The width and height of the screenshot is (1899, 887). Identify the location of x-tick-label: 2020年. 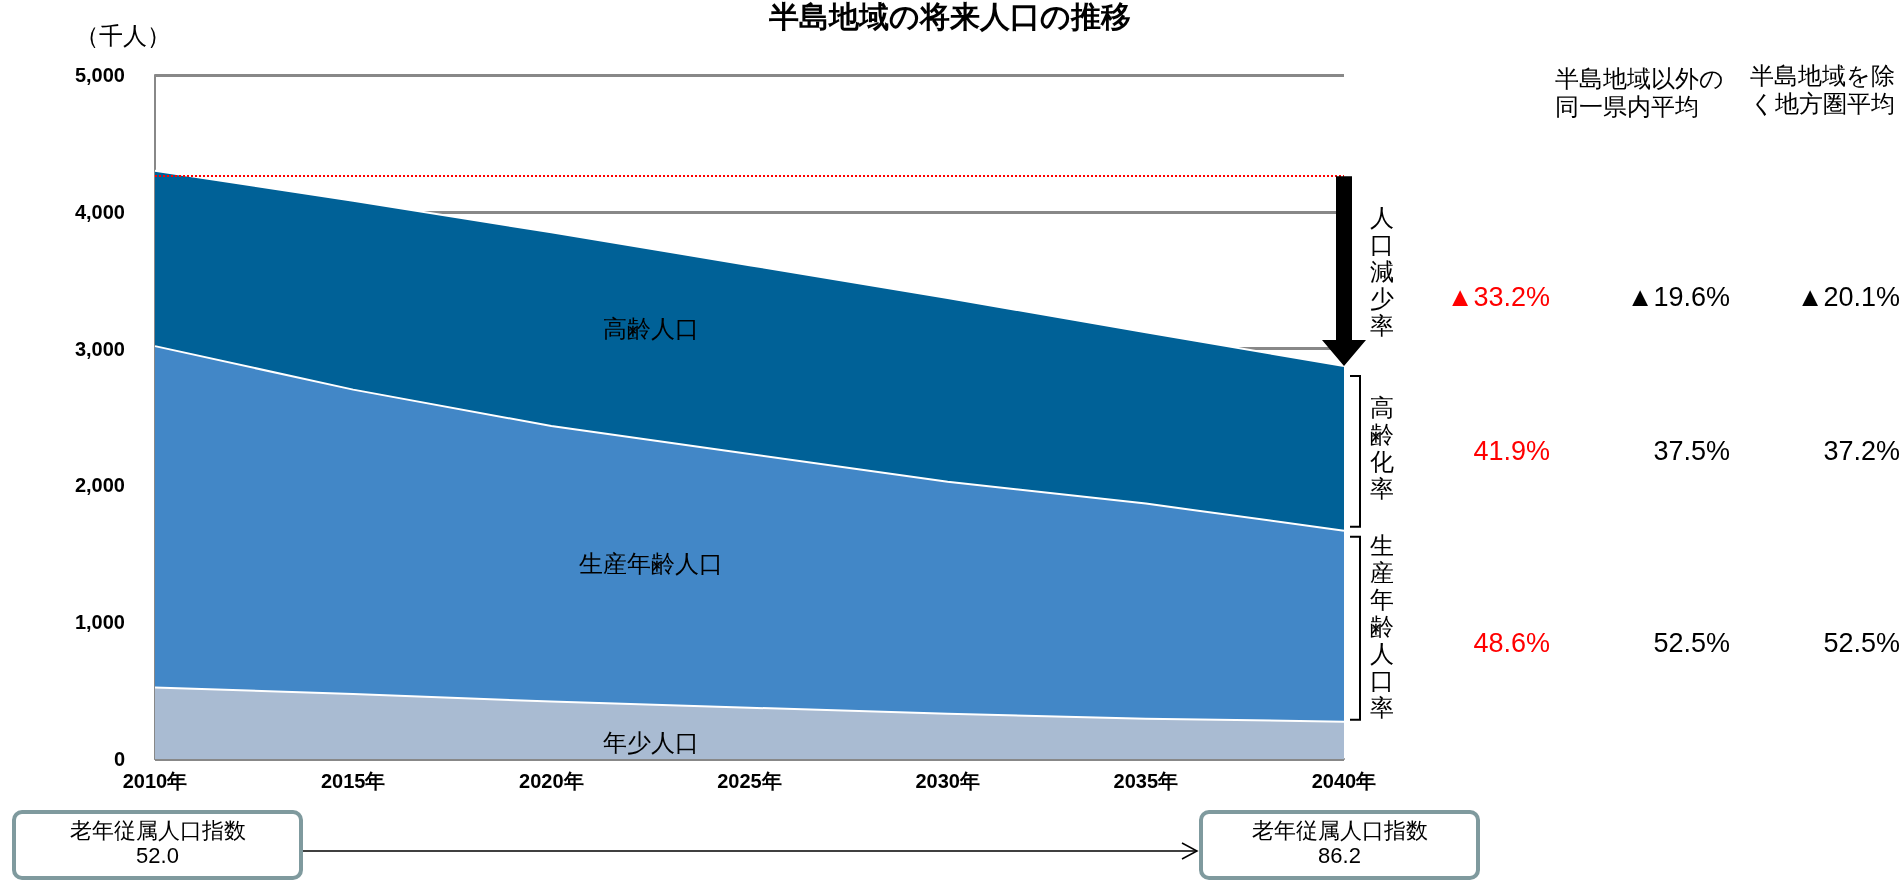
(551, 781).